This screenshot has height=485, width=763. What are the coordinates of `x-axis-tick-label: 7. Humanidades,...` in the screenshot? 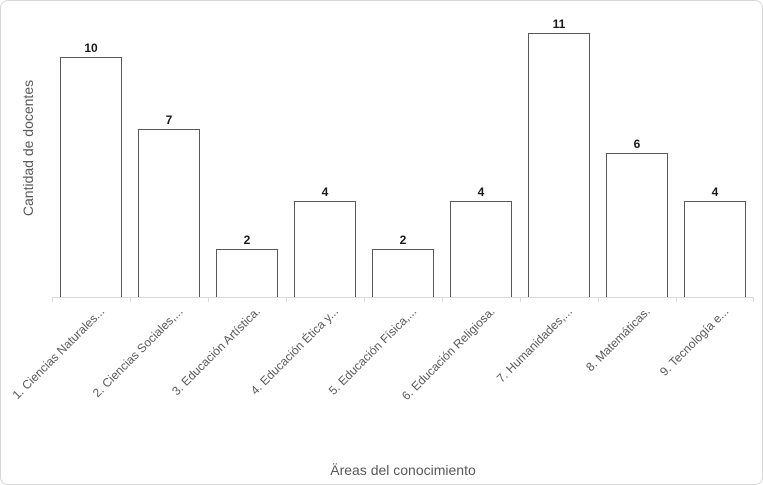 It's located at (535, 345).